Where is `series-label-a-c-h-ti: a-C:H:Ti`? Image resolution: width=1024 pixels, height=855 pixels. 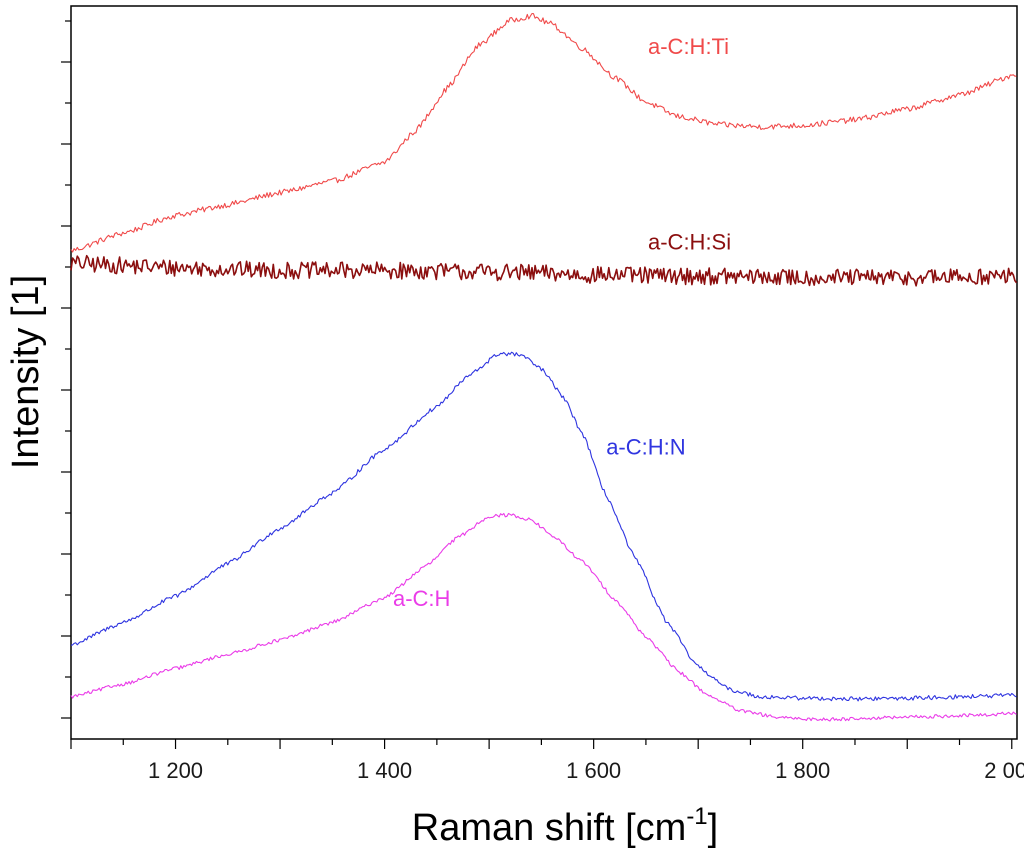
series-label-a-c-h-ti: a-C:H:Ti is located at coordinates (688, 46).